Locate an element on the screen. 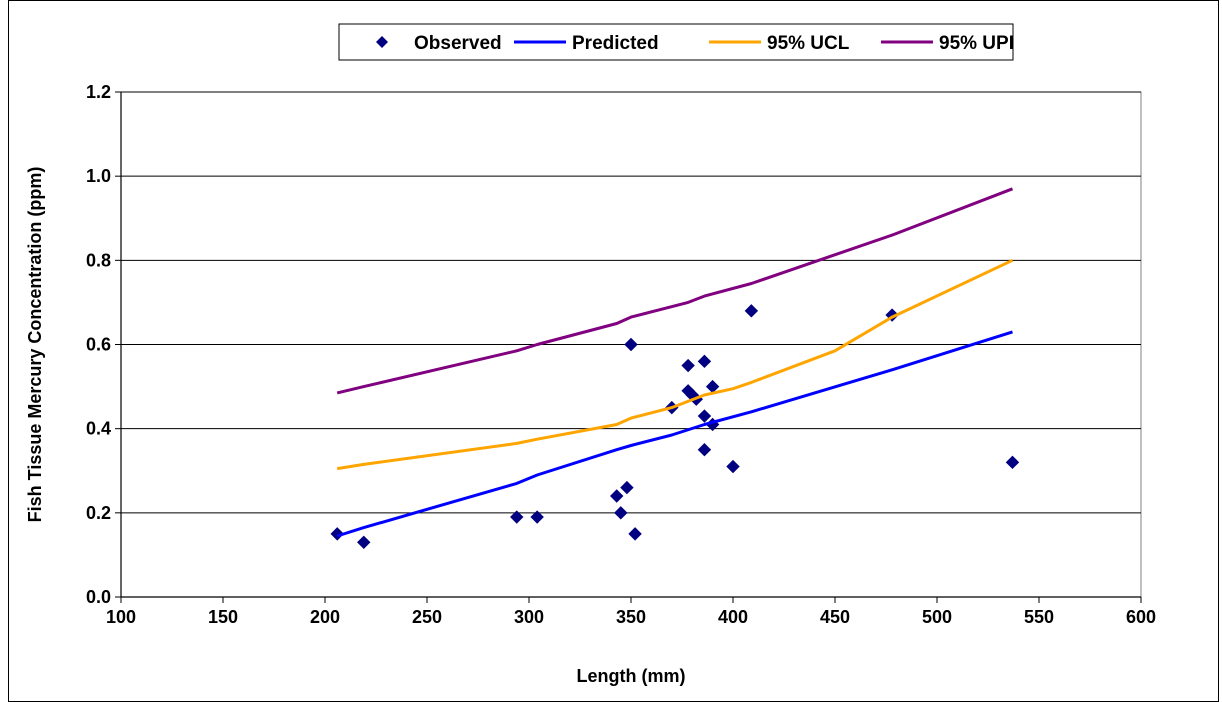  x-tick-label: 550 is located at coordinates (1039, 617).